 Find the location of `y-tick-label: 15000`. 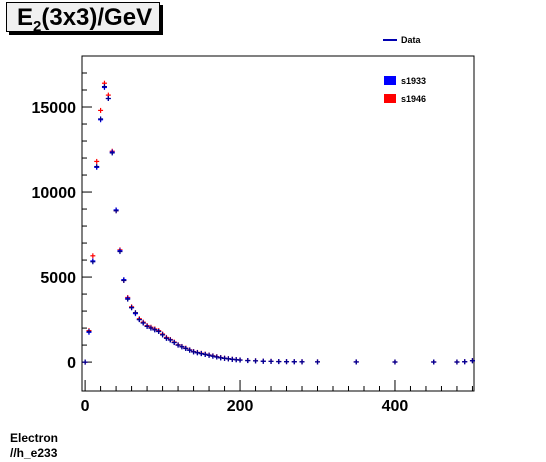

y-tick-label: 15000 is located at coordinates (54, 108).